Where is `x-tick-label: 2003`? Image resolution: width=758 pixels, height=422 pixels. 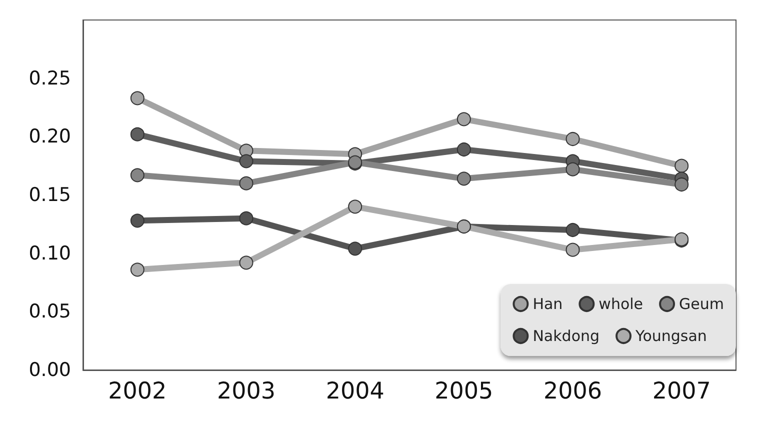
x-tick-label: 2003 is located at coordinates (246, 391).